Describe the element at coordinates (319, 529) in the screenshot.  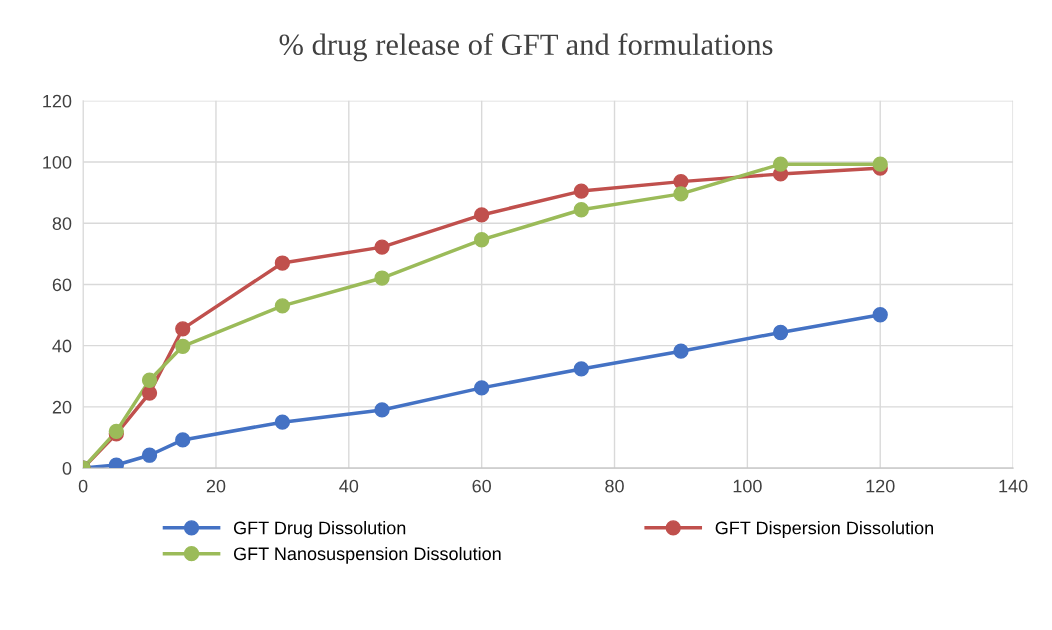
I see `legend-label: GFT Drug Dissolution` at that location.